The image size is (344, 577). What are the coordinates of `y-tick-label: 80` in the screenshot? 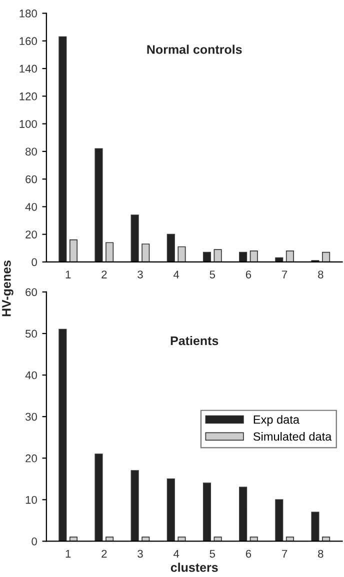 It's located at (31, 152).